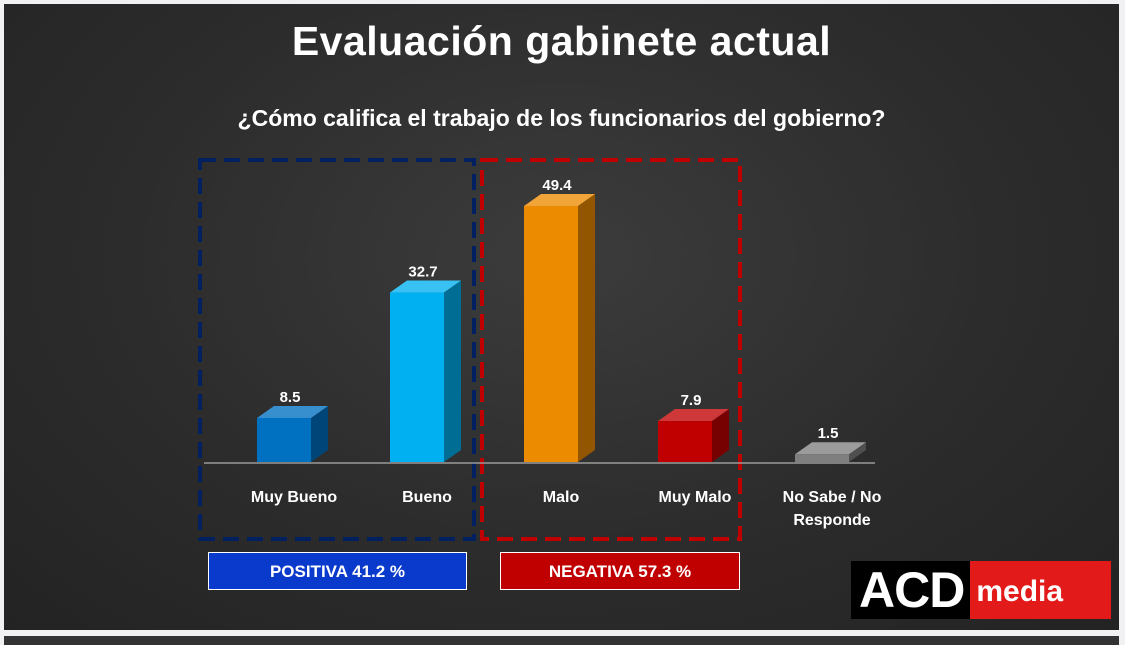  What do you see at coordinates (559, 200) in the screenshot?
I see `bar-top-malo` at bounding box center [559, 200].